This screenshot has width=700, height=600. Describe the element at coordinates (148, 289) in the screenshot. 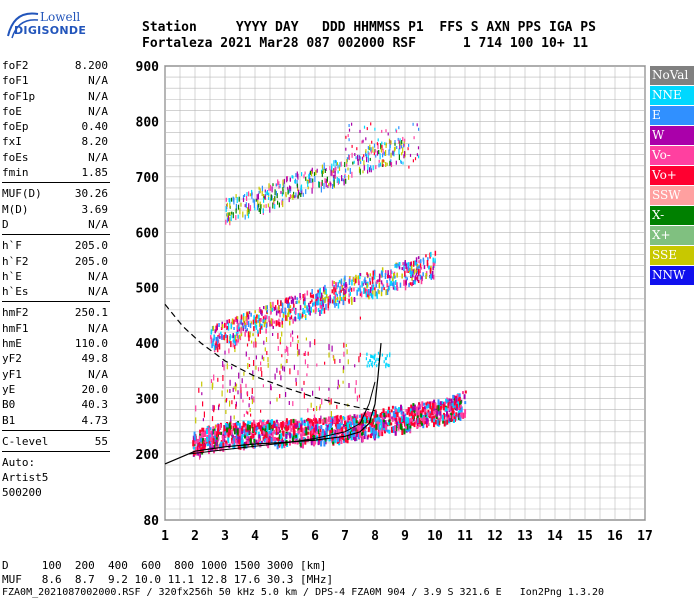

I see `y-tick-label: 500` at that location.